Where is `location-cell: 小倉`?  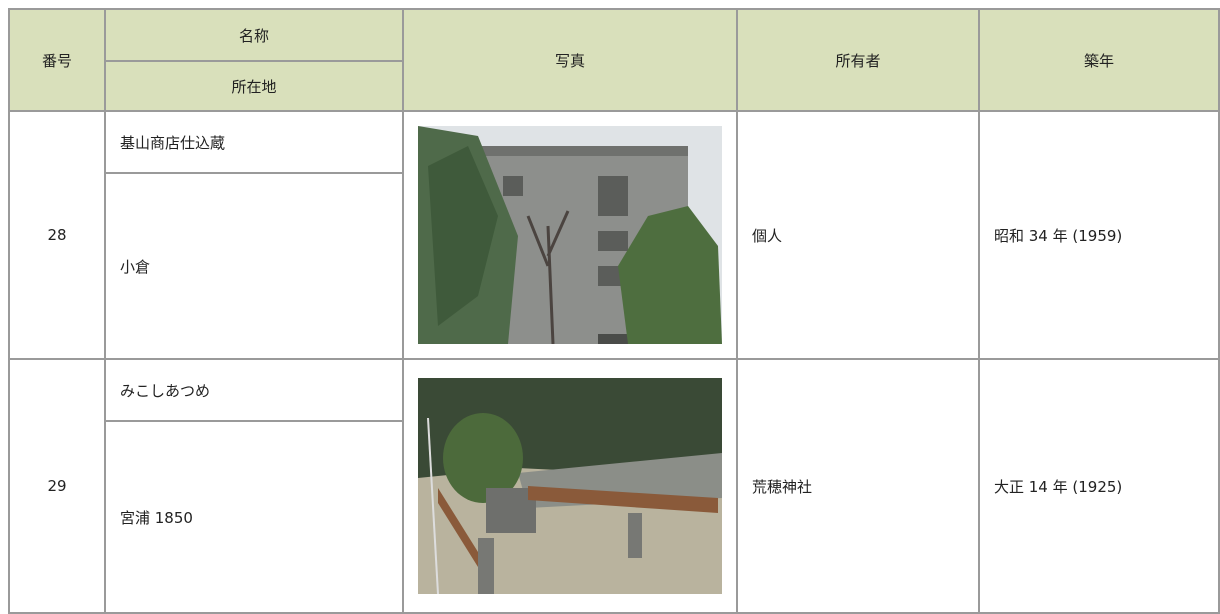 location-cell: 小倉 is located at coordinates (254, 266).